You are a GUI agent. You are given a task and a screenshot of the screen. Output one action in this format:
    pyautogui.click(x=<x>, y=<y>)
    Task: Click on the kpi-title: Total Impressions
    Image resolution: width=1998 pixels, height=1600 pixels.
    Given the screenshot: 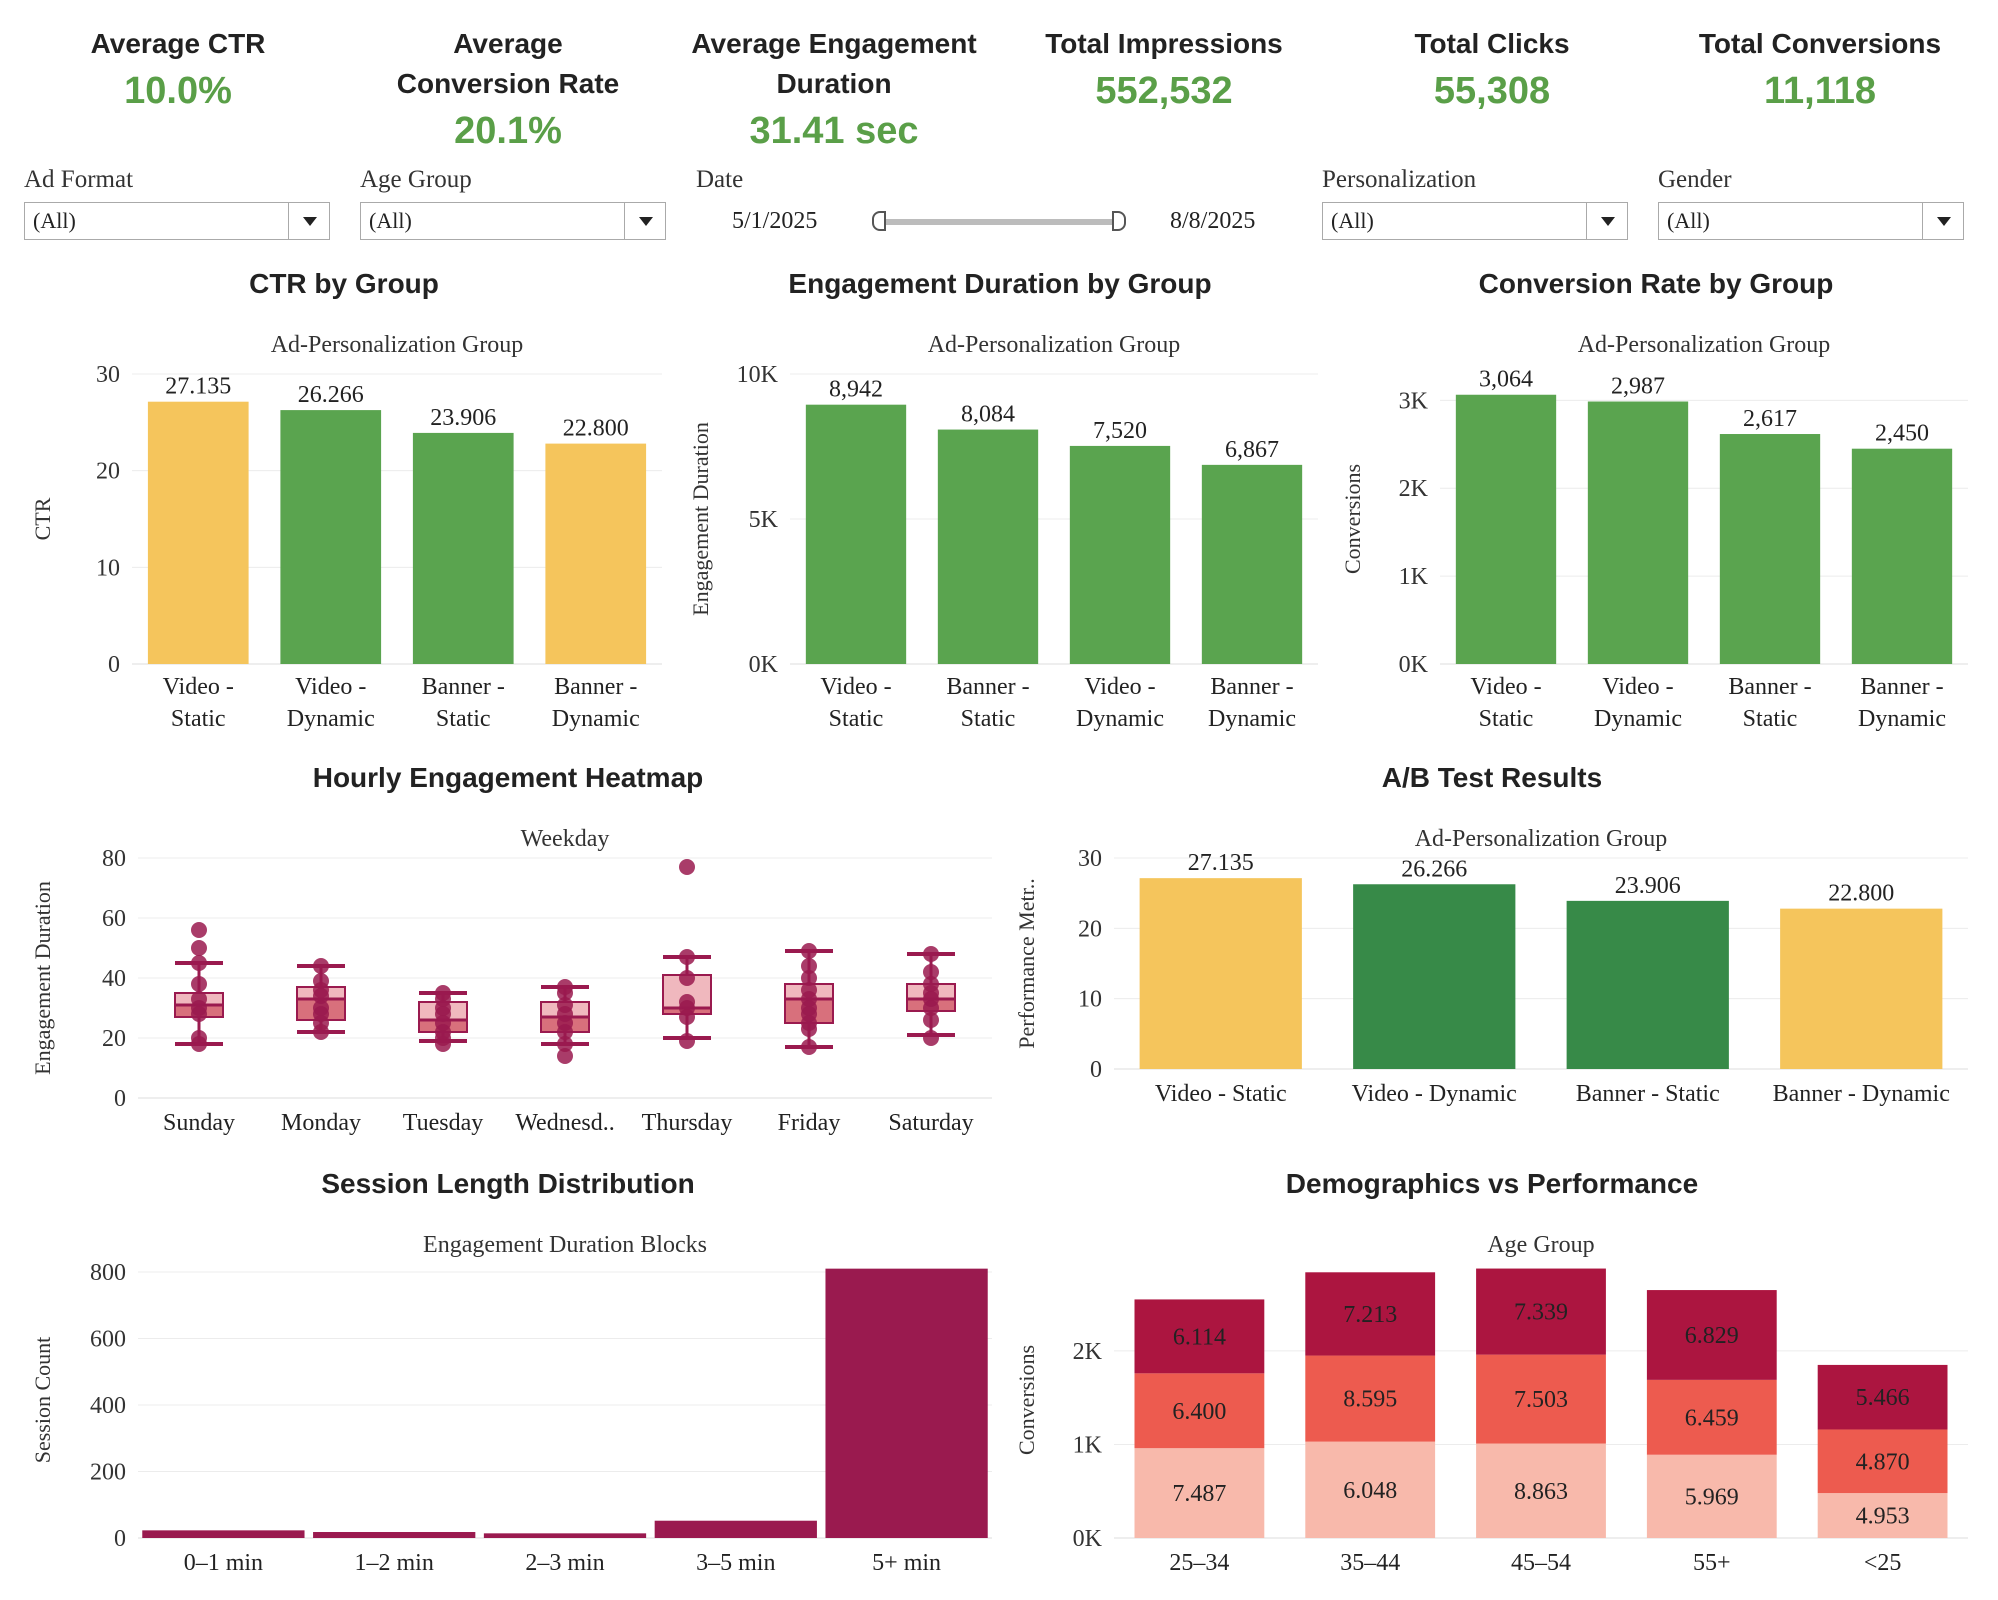 What is the action you would take?
    pyautogui.click(x=1164, y=43)
    